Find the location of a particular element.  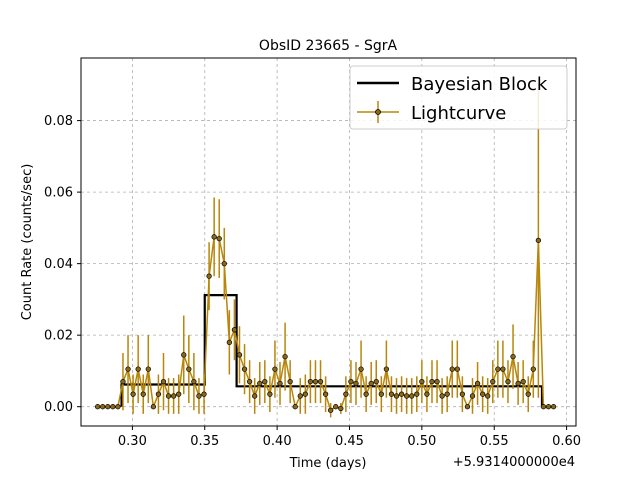

y-tick-label: 0.08 is located at coordinates (58, 121).